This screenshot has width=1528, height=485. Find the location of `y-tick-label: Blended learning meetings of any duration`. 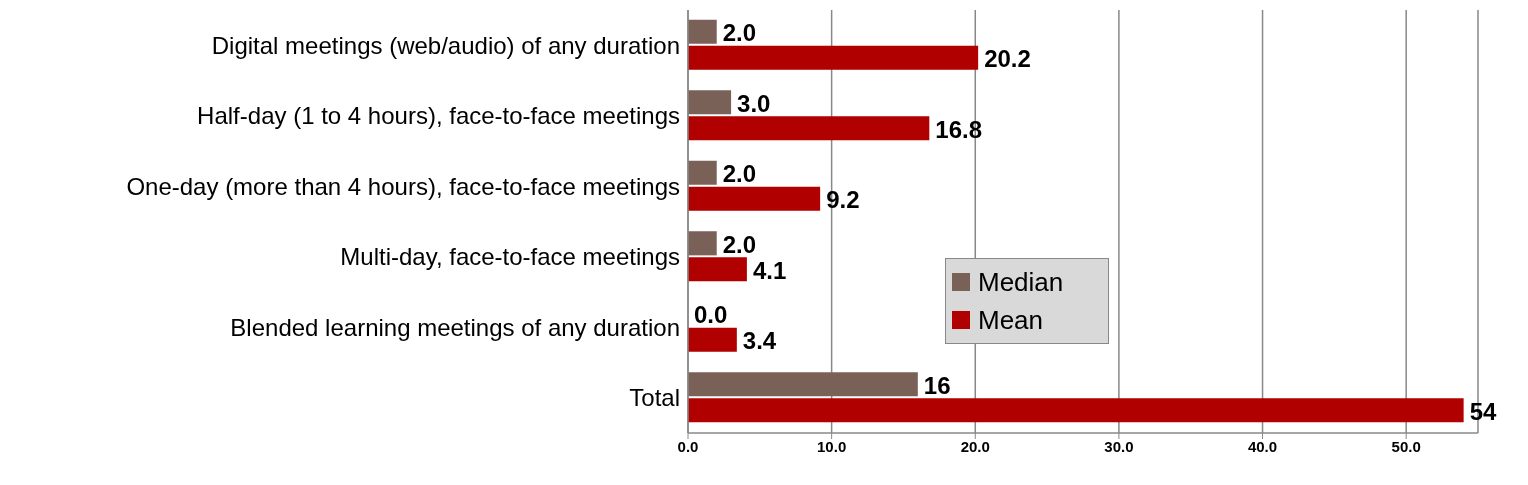

y-tick-label: Blended learning meetings of any duration is located at coordinates (455, 327).